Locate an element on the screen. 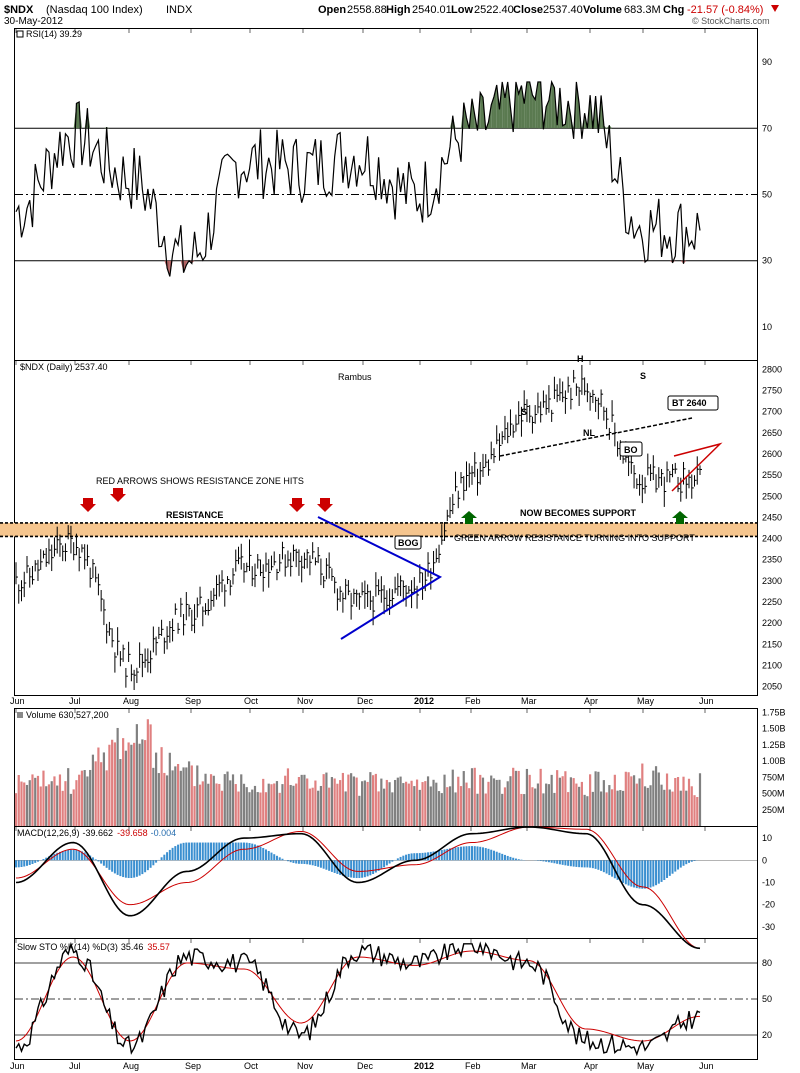 The width and height of the screenshot is (800, 1073). price-legend-text: $NDX (Daily) 2537.40 is located at coordinates (64, 367).